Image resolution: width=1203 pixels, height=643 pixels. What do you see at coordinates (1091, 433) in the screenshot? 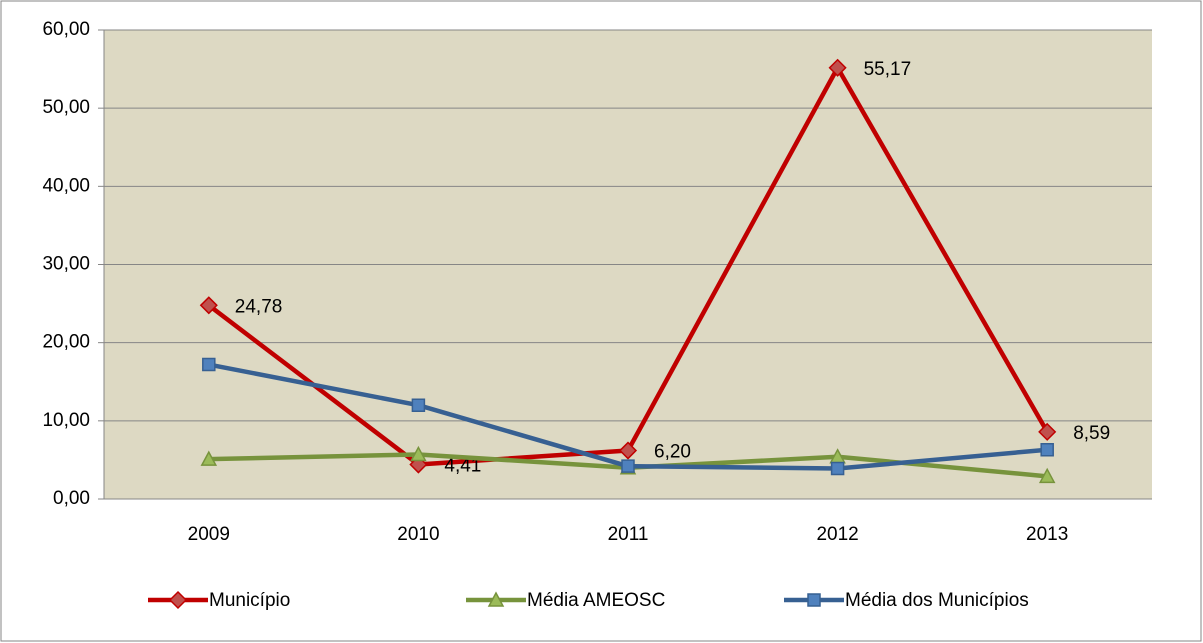
I see `data-label: 8,59` at bounding box center [1091, 433].